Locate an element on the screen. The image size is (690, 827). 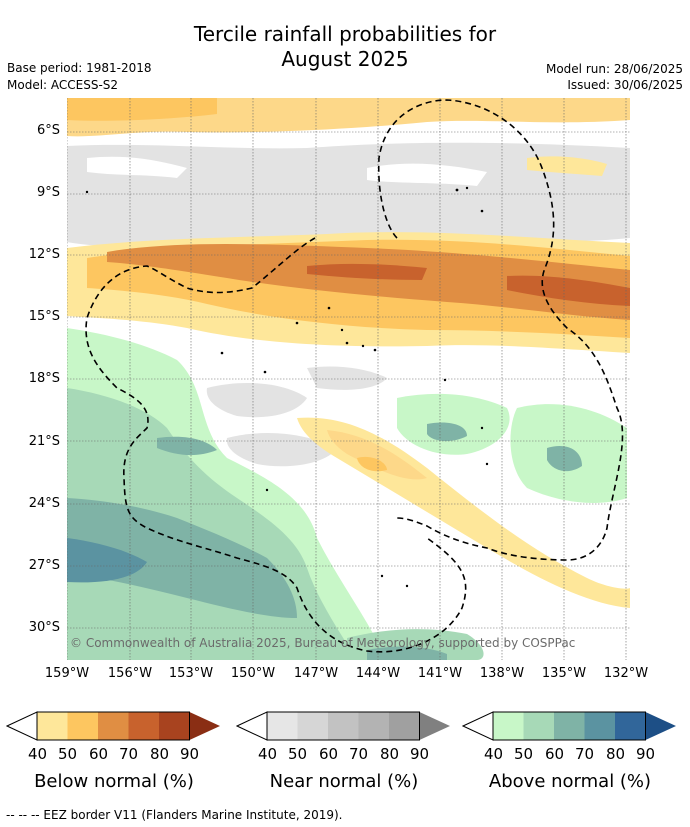
lon-tick-132w: 132°W is located at coordinates (626, 673).